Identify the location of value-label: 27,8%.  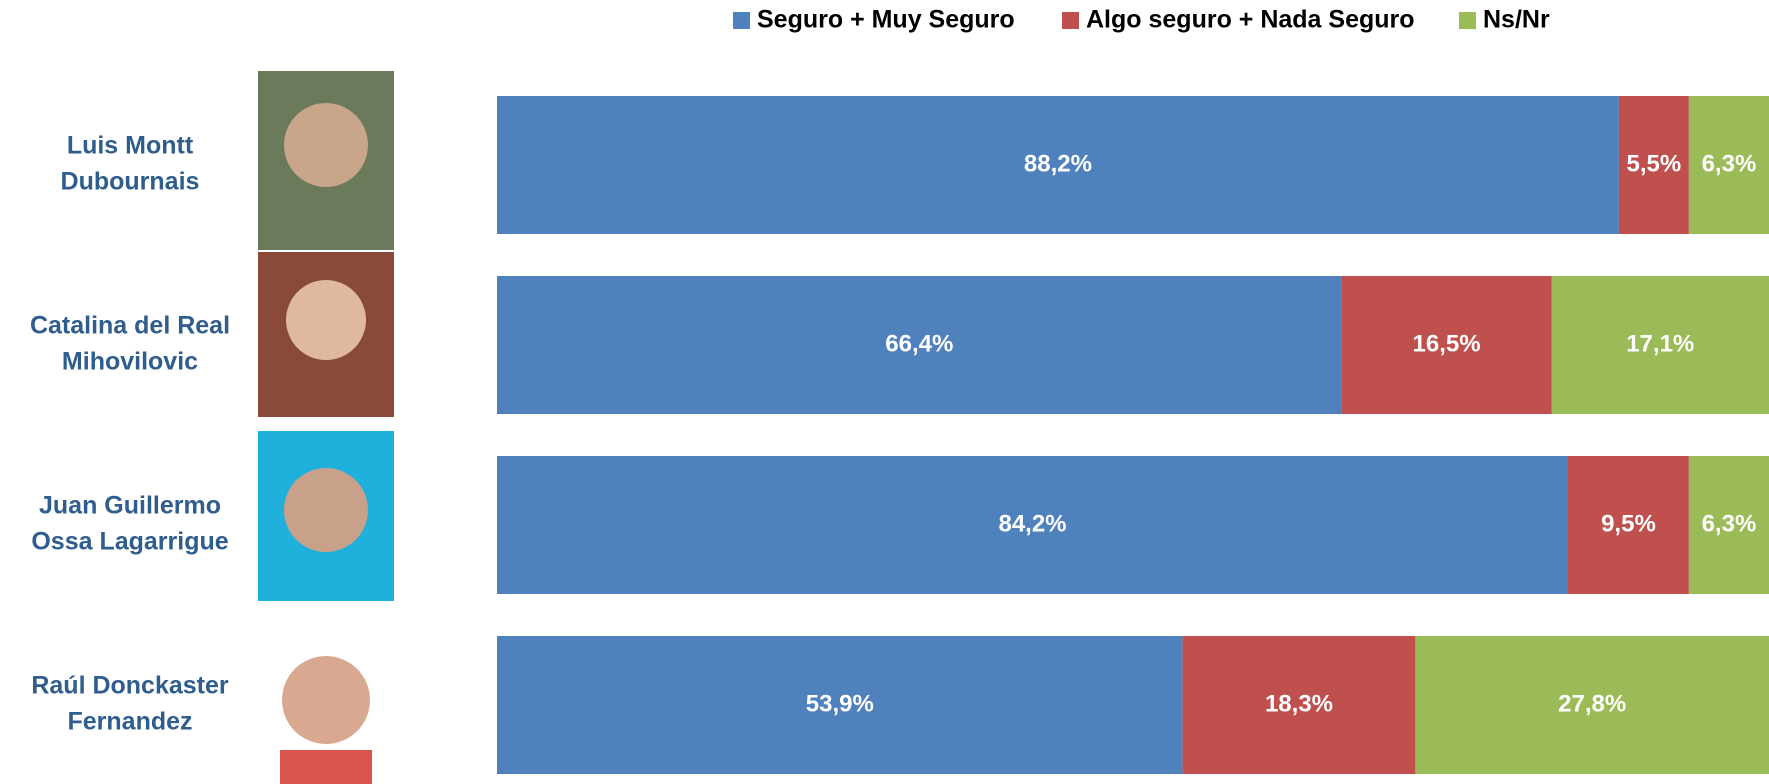
(1592, 703).